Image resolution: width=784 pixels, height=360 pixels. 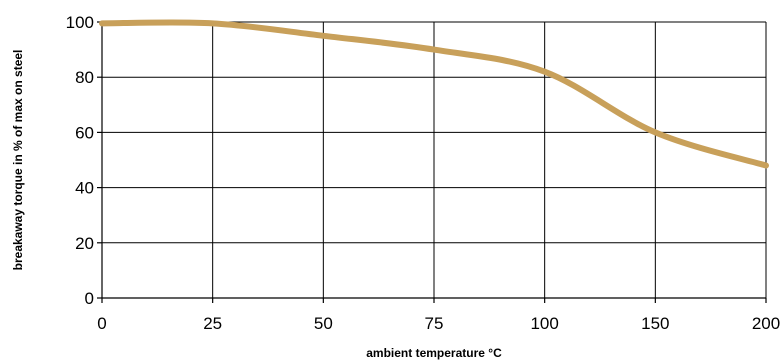 What do you see at coordinates (766, 323) in the screenshot?
I see `x-tick-label-200: 200` at bounding box center [766, 323].